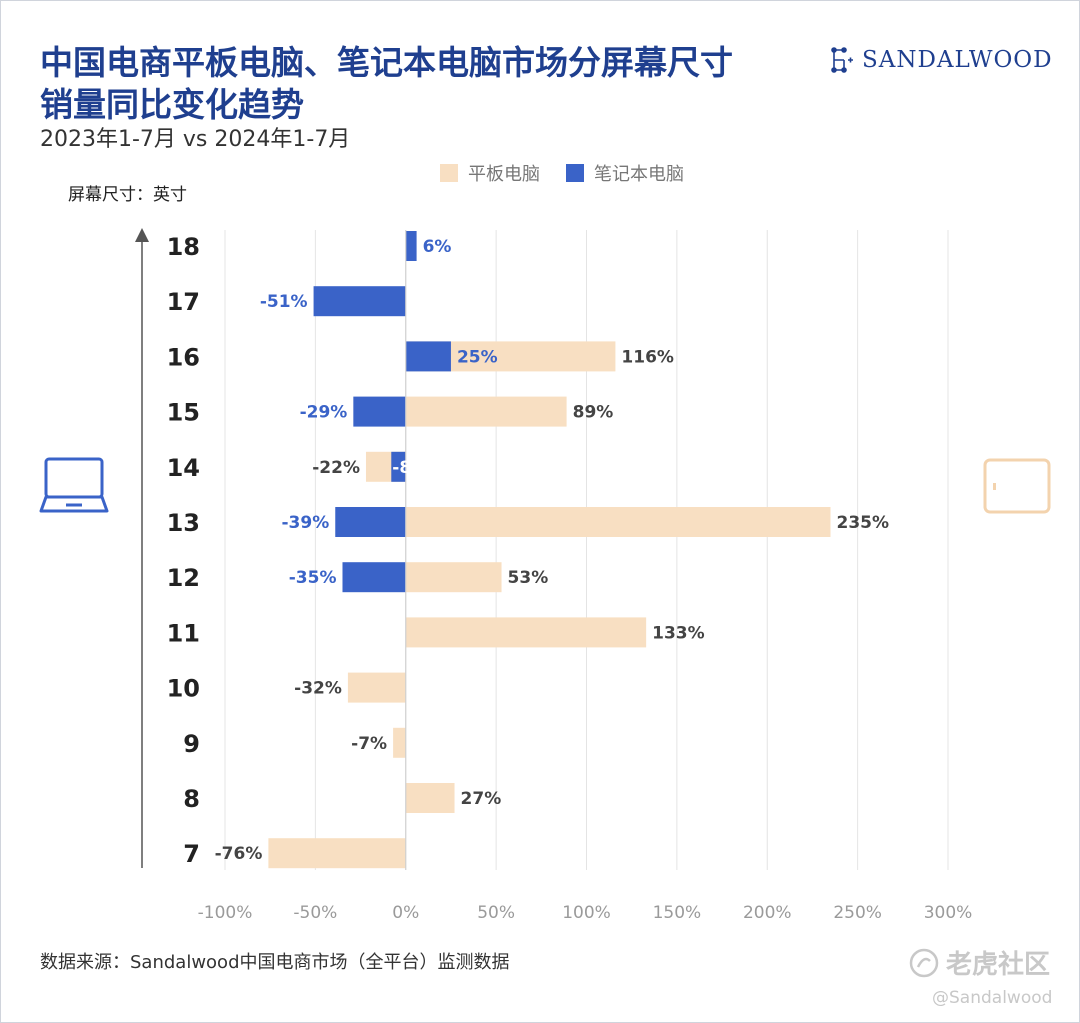 This screenshot has height=1023, width=1080. Describe the element at coordinates (586, 913) in the screenshot. I see `x-tick-label: 100%` at that location.